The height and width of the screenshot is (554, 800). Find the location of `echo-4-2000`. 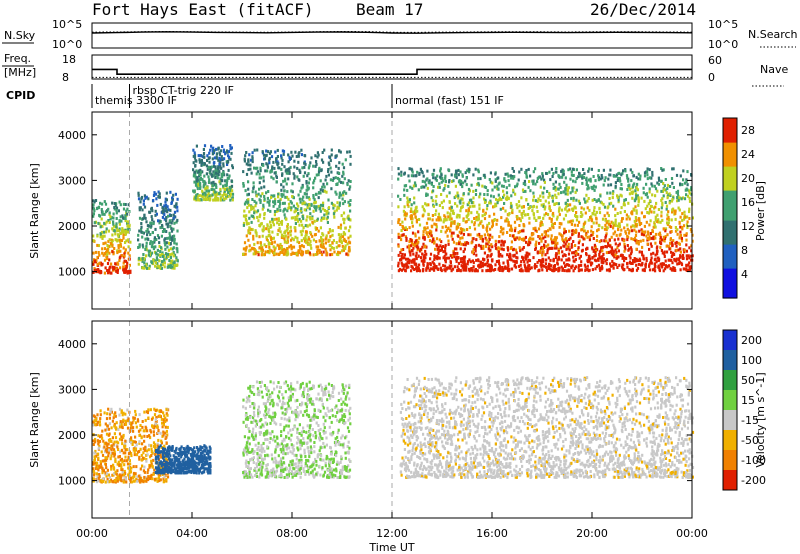

echo-4-2000 is located at coordinates (476, 240).